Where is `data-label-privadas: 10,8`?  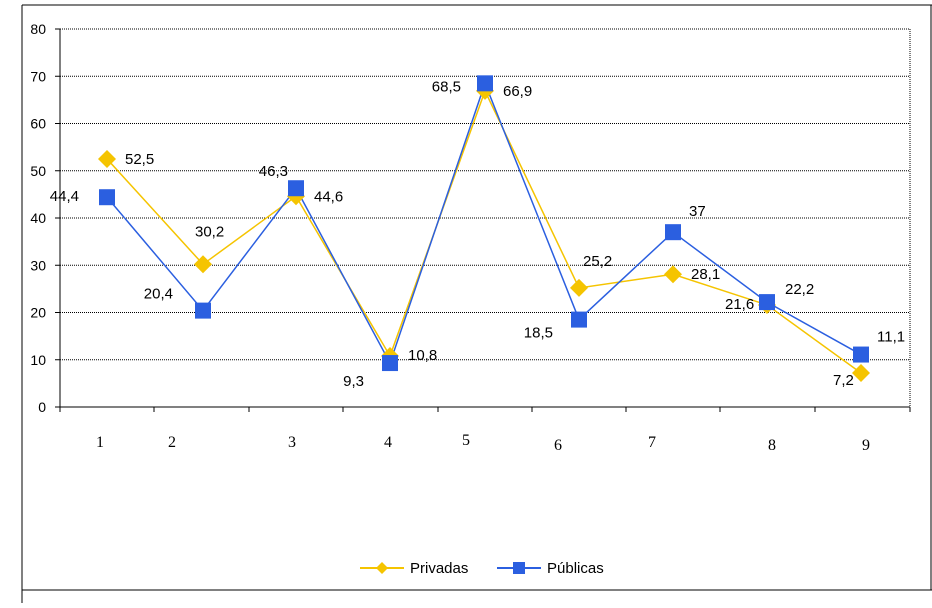 data-label-privadas: 10,8 is located at coordinates (422, 355).